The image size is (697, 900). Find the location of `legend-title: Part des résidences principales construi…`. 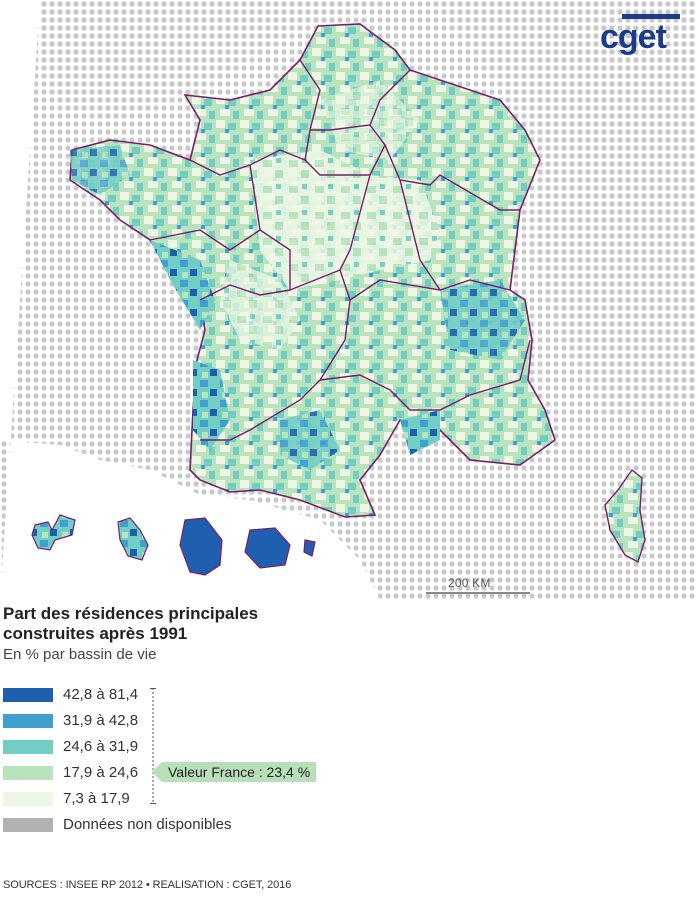

legend-title: Part des résidences principales construi… is located at coordinates (183, 624).